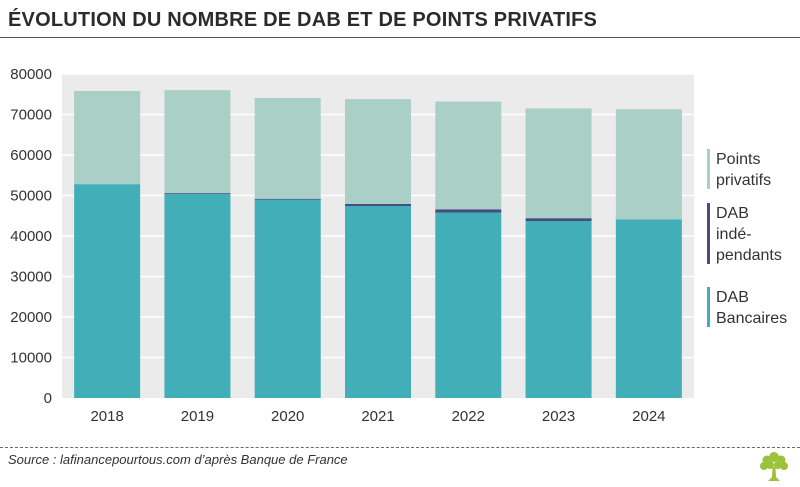 The image size is (800, 487). Describe the element at coordinates (749, 255) in the screenshot. I see `legend-label: pendants` at that location.